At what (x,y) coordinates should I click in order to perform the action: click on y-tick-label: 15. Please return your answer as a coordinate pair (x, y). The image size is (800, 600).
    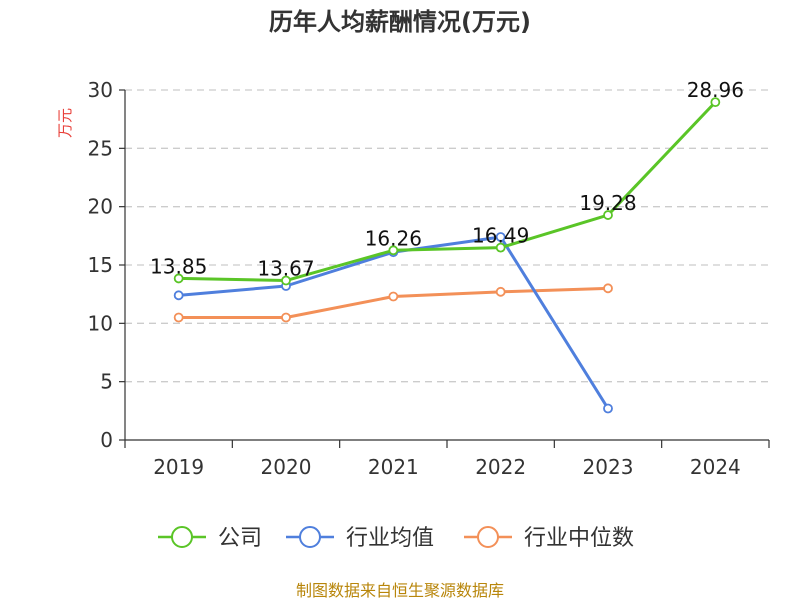
    Looking at the image, I should click on (100, 265).